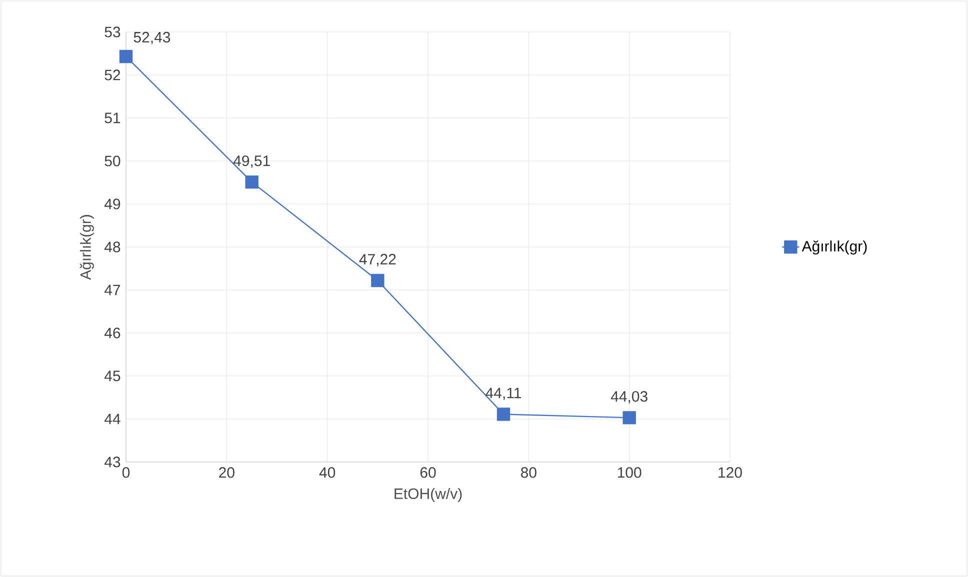 This screenshot has height=577, width=968. What do you see at coordinates (112, 118) in the screenshot?
I see `y-tick-label: 51` at bounding box center [112, 118].